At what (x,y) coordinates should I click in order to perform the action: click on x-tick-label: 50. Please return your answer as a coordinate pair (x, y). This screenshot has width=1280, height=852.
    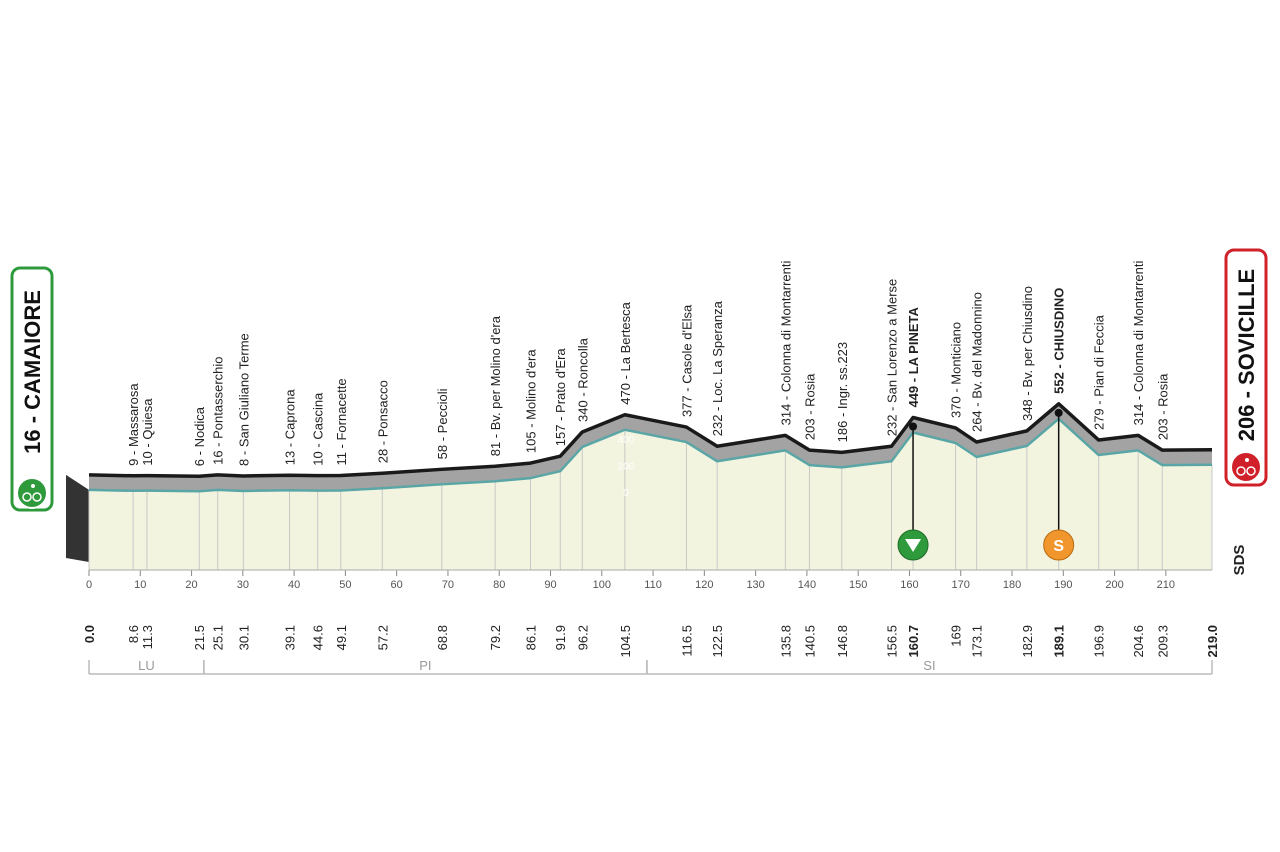
    Looking at the image, I should click on (345, 585).